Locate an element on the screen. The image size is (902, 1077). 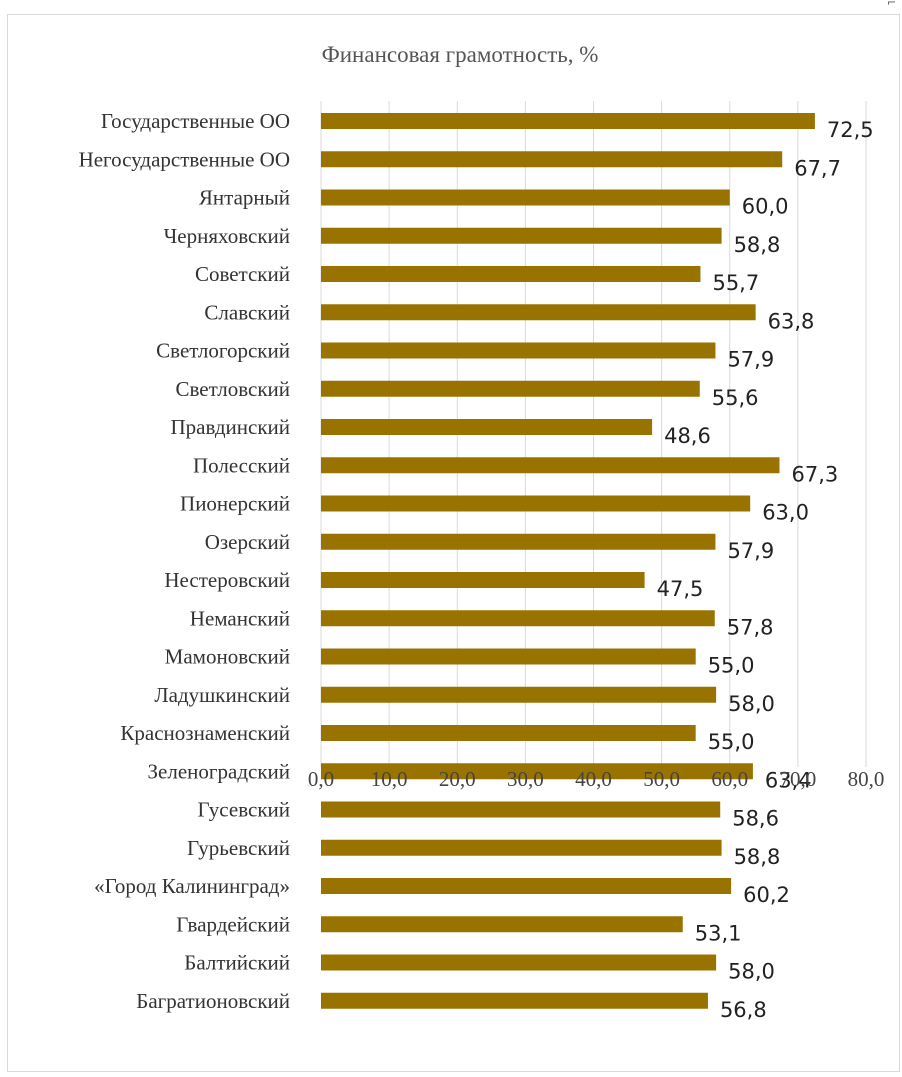
data-label: 72,5 is located at coordinates (850, 130).